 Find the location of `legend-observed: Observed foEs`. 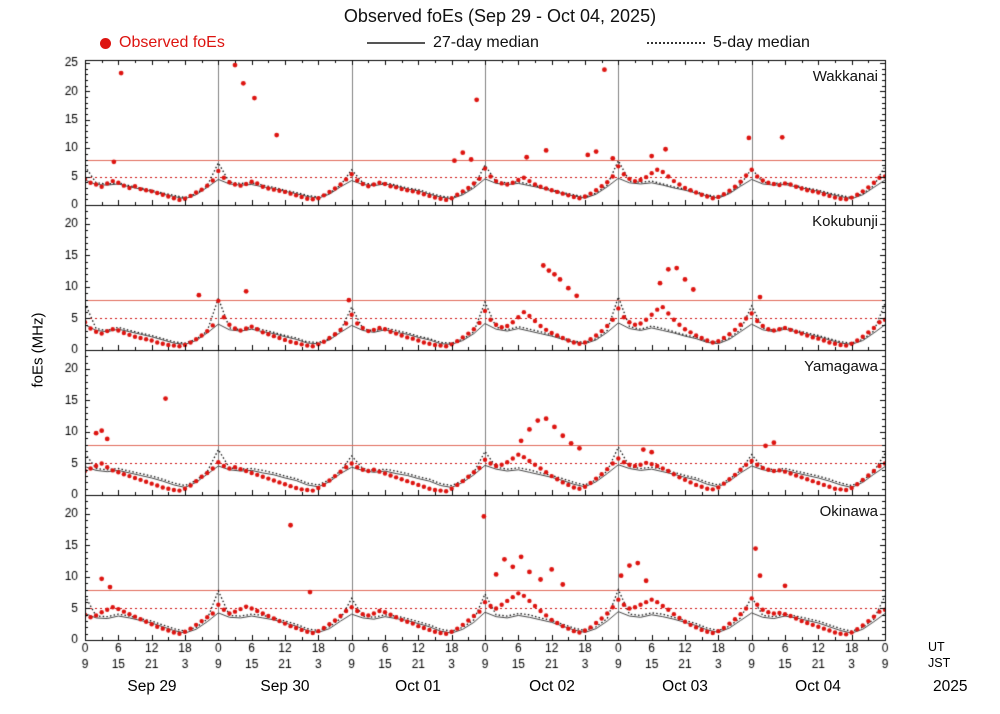

legend-observed: Observed foEs is located at coordinates (162, 43).